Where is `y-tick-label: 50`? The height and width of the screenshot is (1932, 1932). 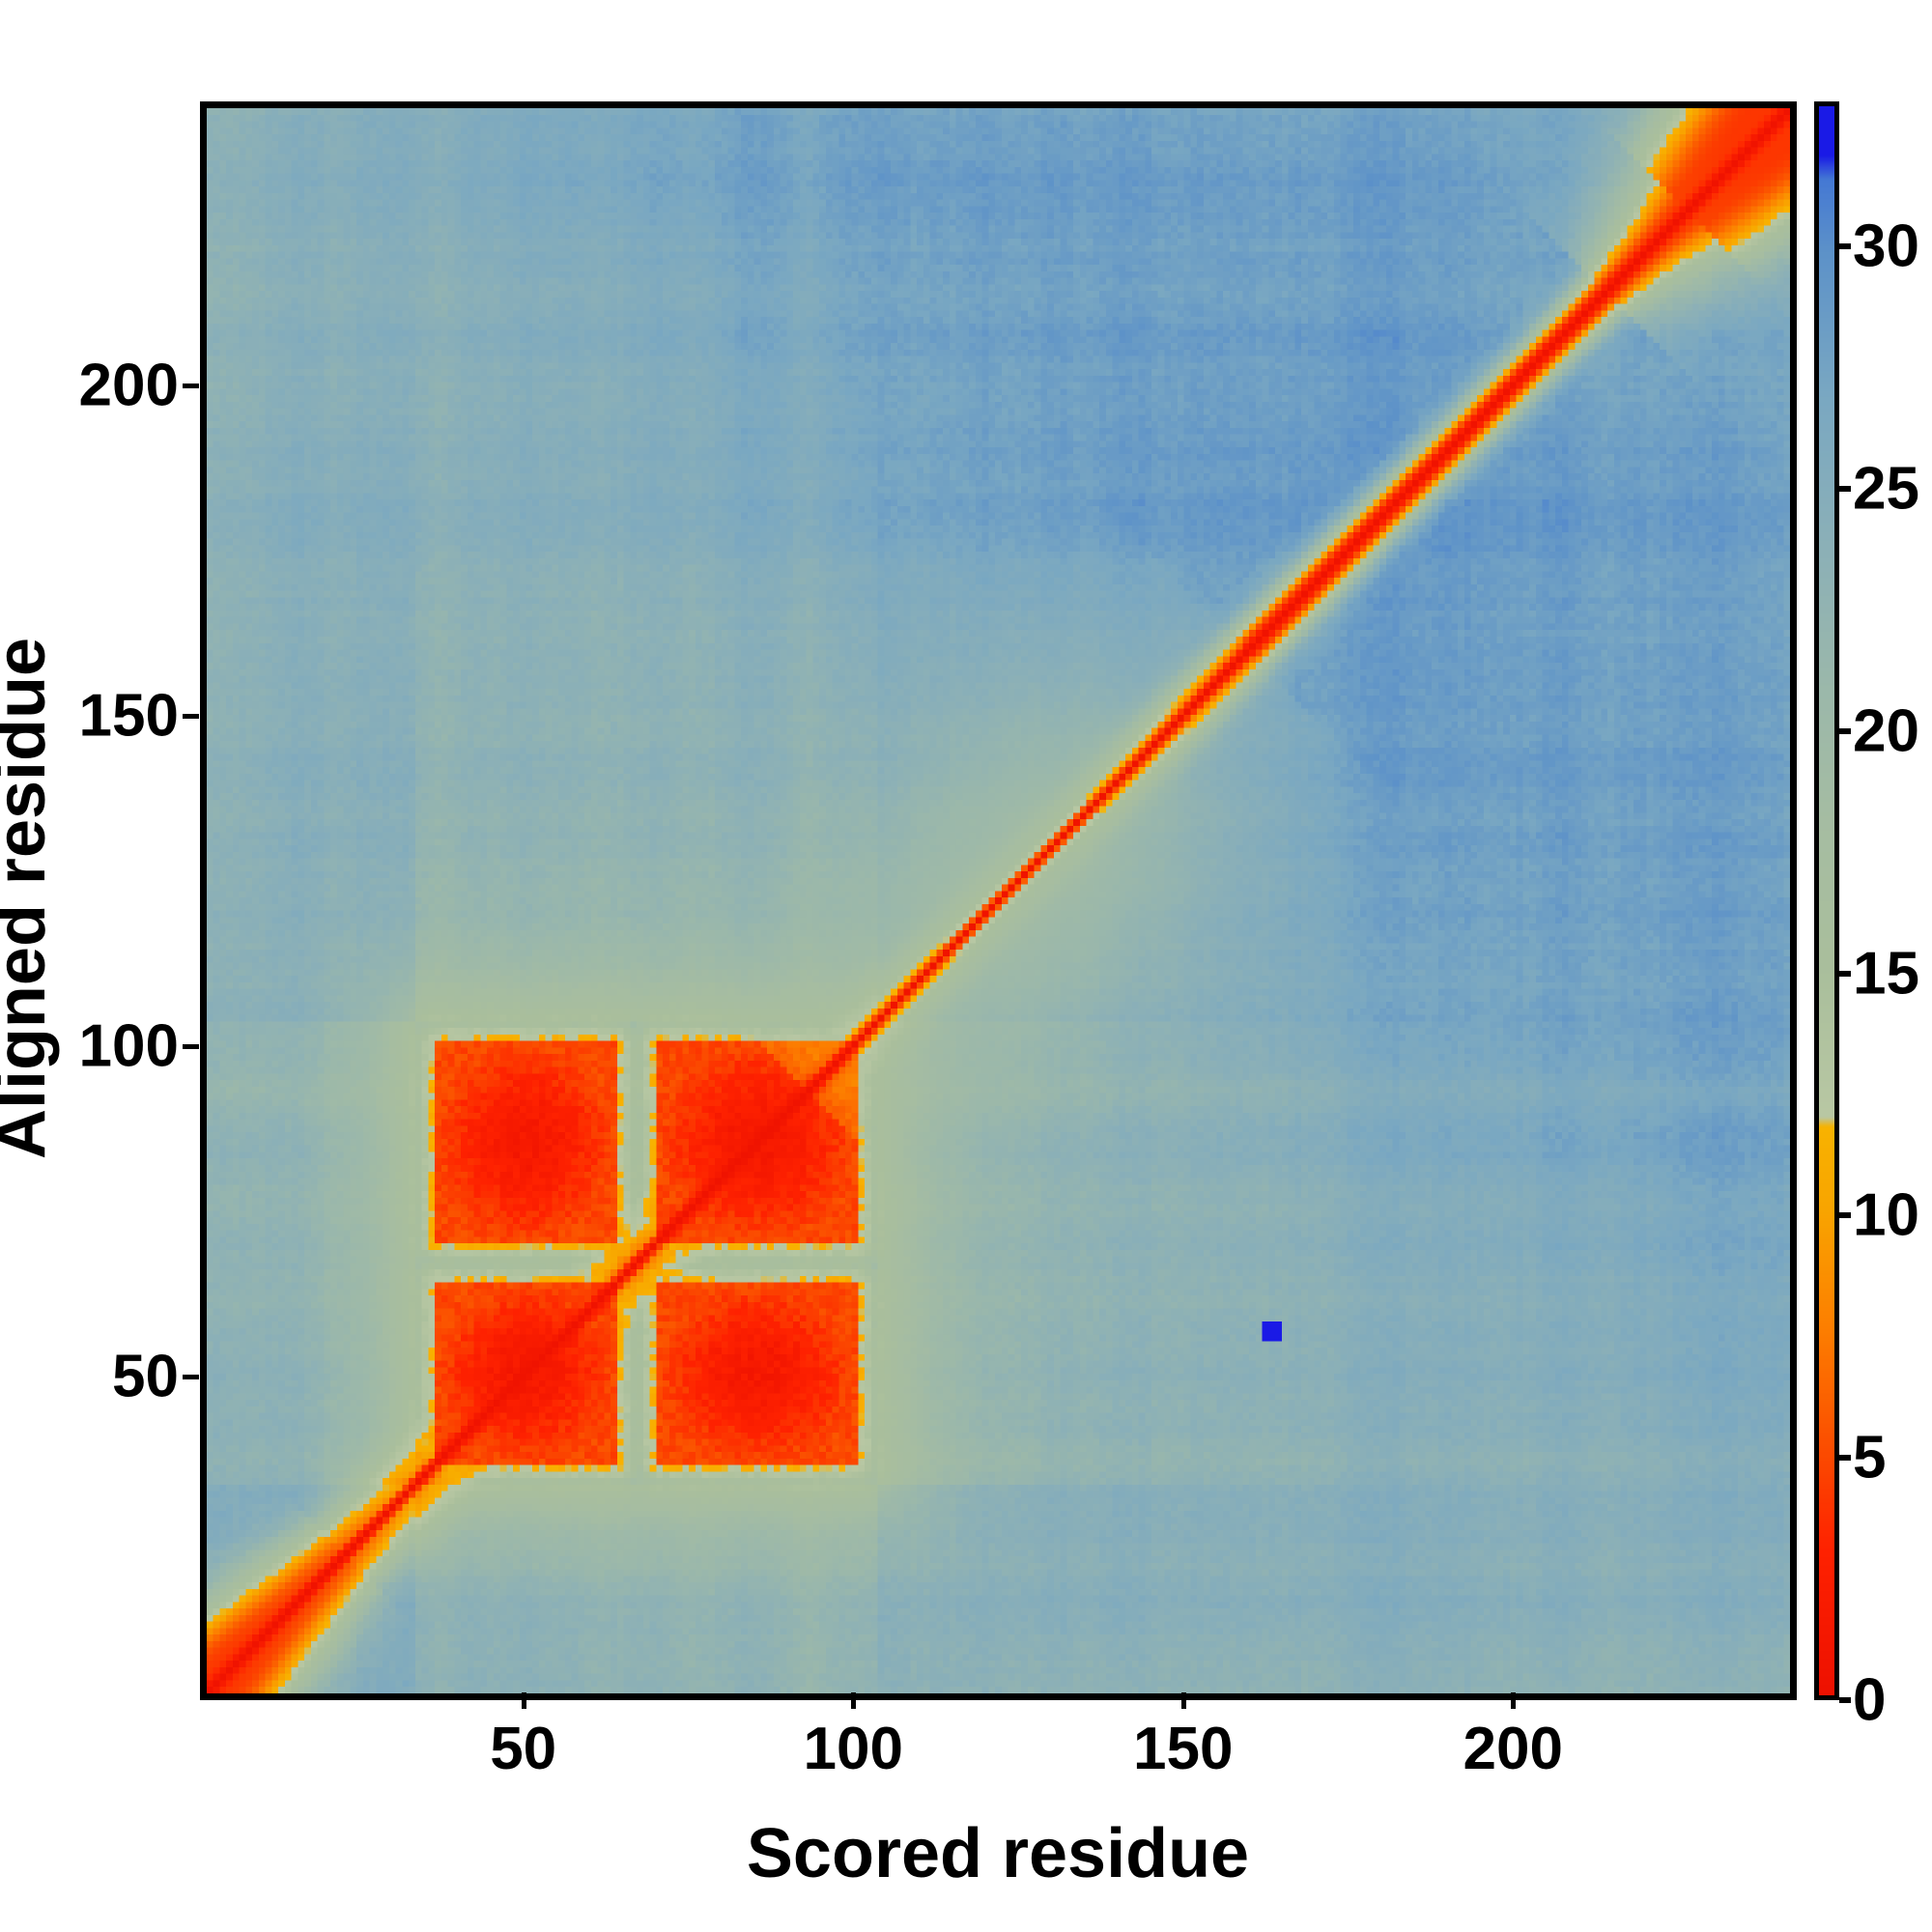
y-tick-label: 50 is located at coordinates (145, 1376).